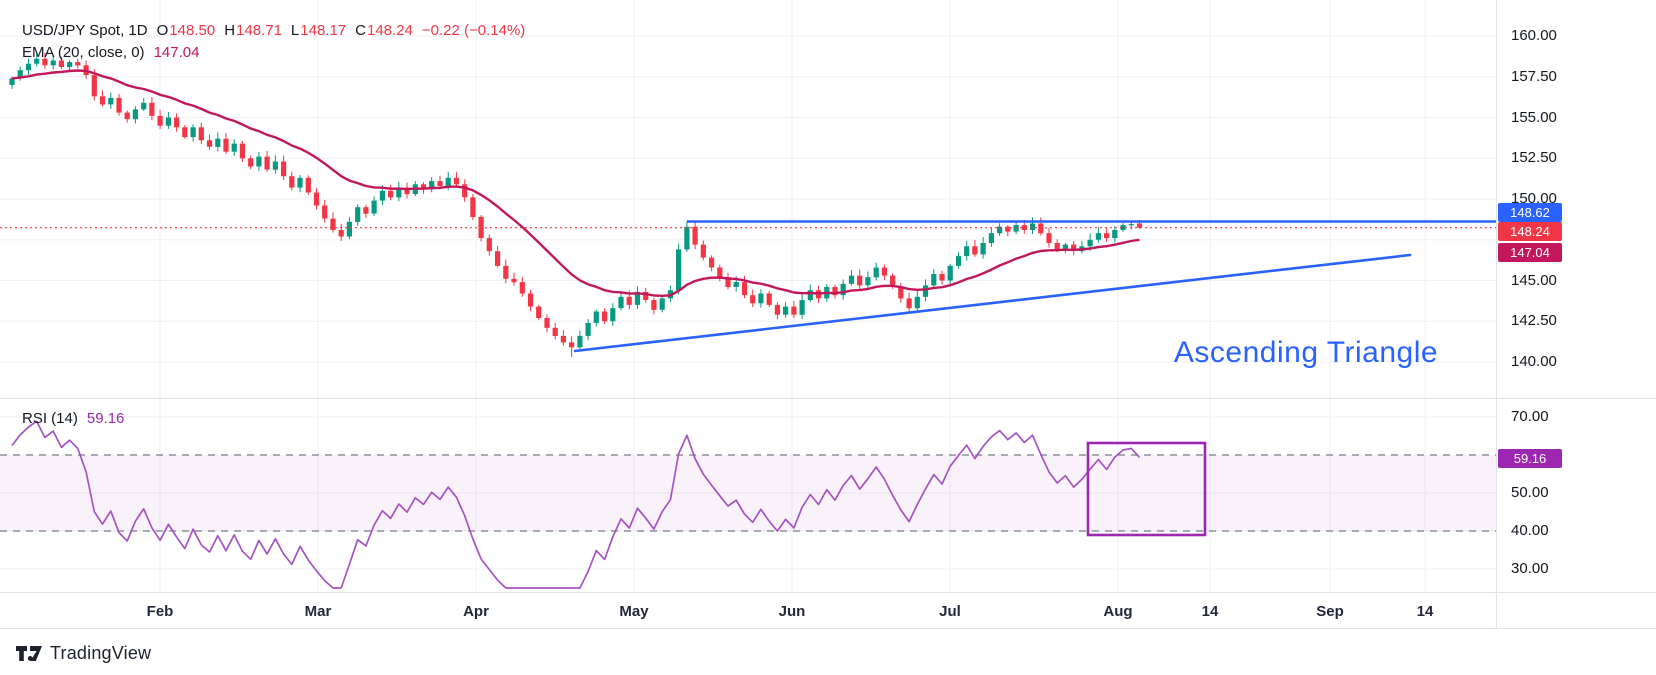 This screenshot has width=1656, height=675. What do you see at coordinates (476, 611) in the screenshot?
I see `time-axis-label: Apr` at bounding box center [476, 611].